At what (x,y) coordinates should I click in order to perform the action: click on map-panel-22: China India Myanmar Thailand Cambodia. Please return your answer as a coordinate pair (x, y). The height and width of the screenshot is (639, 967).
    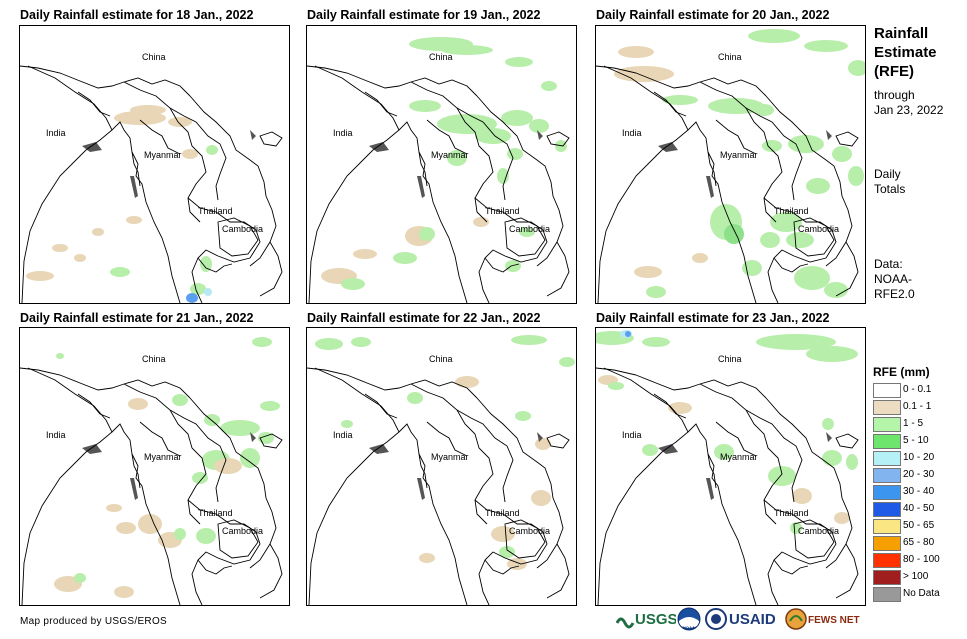
    Looking at the image, I should click on (441, 466).